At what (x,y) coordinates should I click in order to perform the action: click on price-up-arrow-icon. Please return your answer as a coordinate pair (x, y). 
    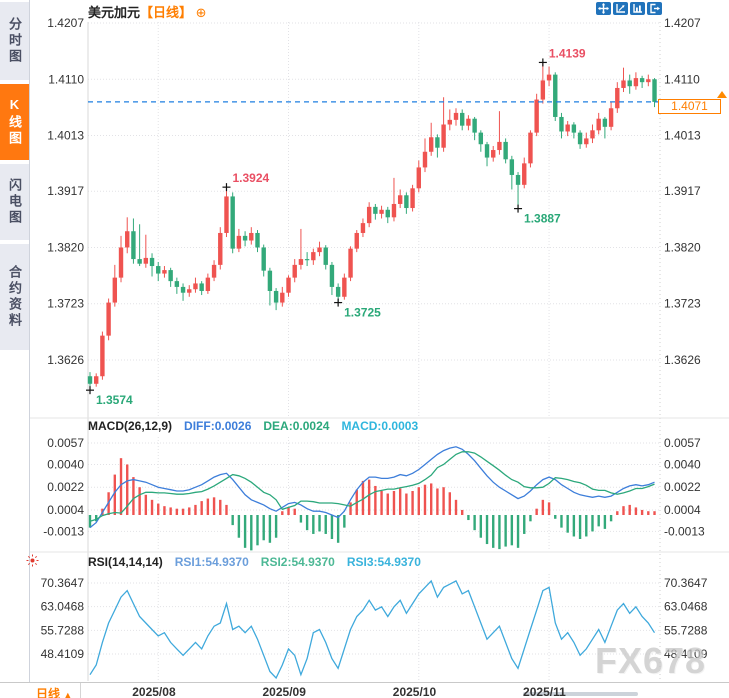
    Looking at the image, I should click on (722, 94).